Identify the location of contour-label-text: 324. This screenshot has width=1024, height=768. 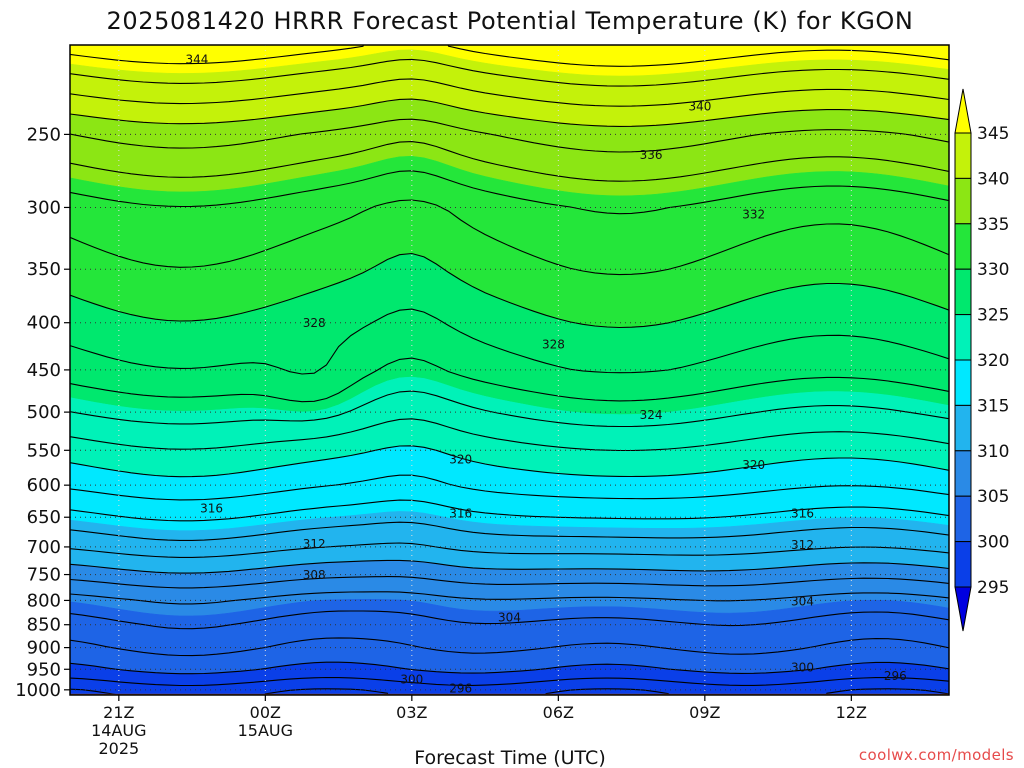
(651, 415).